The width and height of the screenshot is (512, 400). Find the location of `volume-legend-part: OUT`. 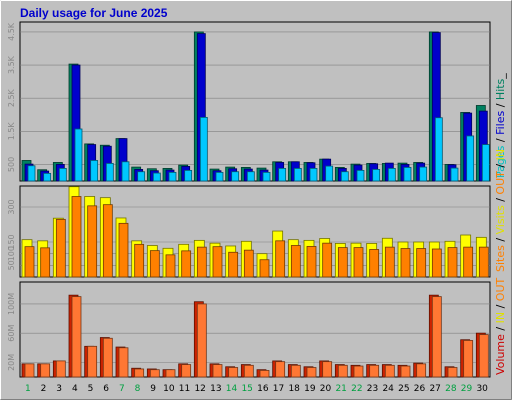

volume-legend-part: OUT is located at coordinates (500, 289).